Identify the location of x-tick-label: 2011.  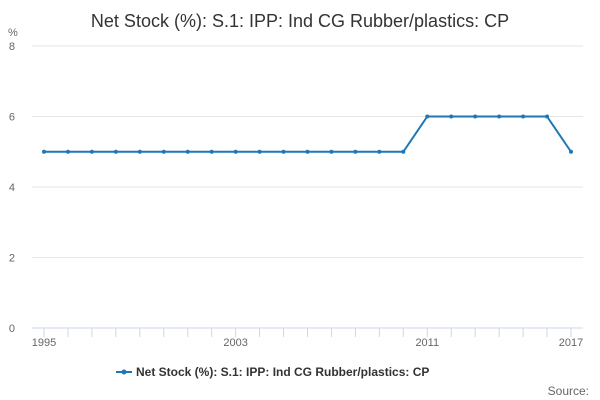
(427, 343).